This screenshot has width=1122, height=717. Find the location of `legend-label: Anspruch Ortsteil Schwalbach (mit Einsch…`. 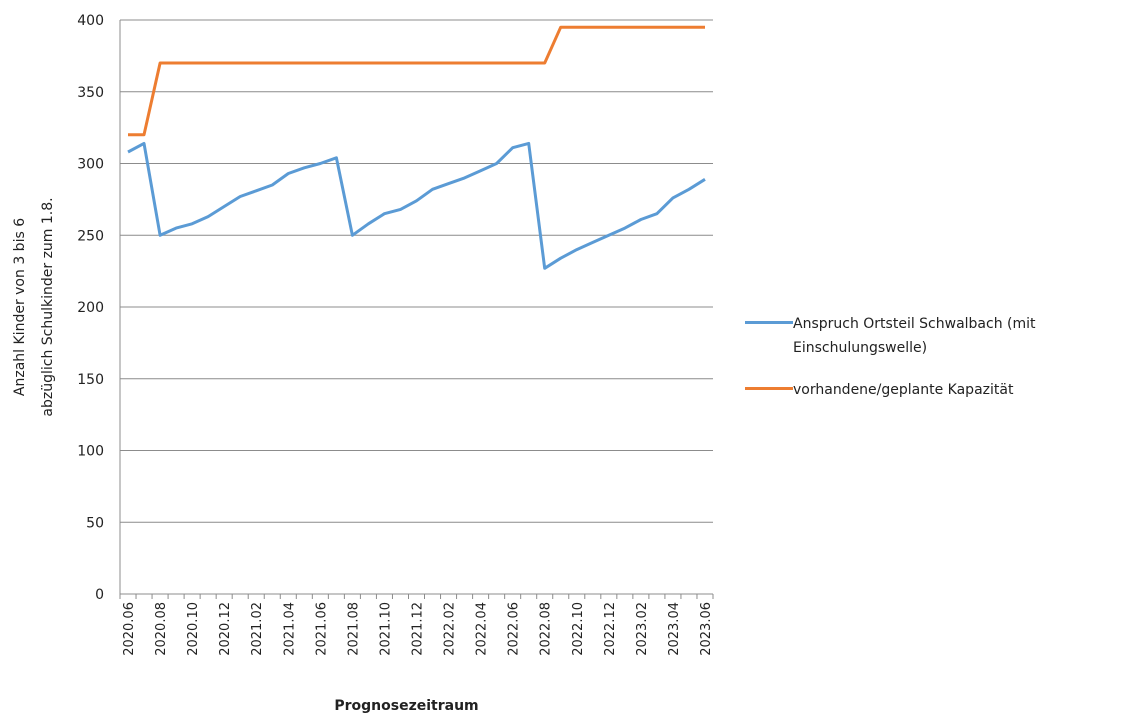

legend-label: Anspruch Ortsteil Schwalbach (mit Einsch… is located at coordinates (914, 336).